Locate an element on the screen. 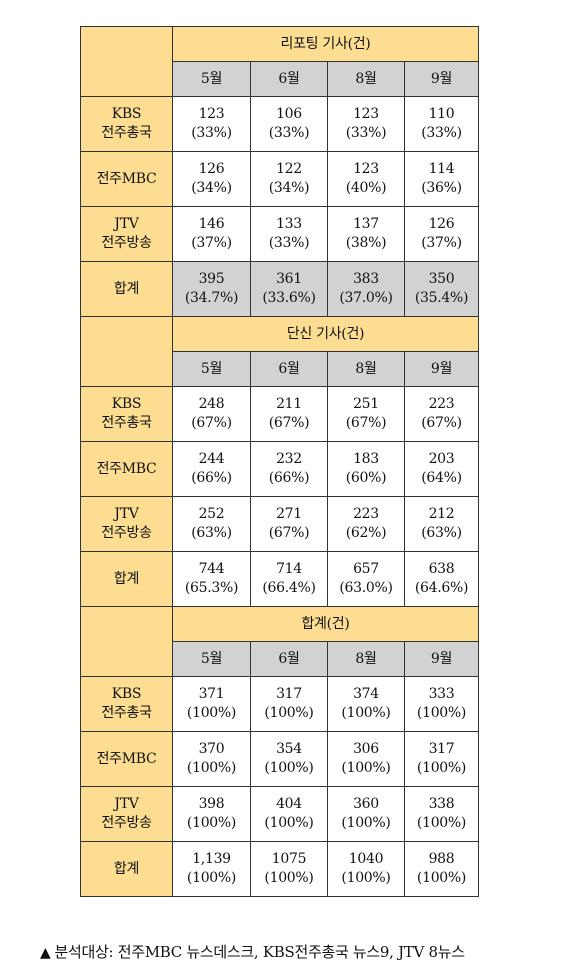 The height and width of the screenshot is (977, 573). cell-percent: (64.6%) is located at coordinates (441, 588).